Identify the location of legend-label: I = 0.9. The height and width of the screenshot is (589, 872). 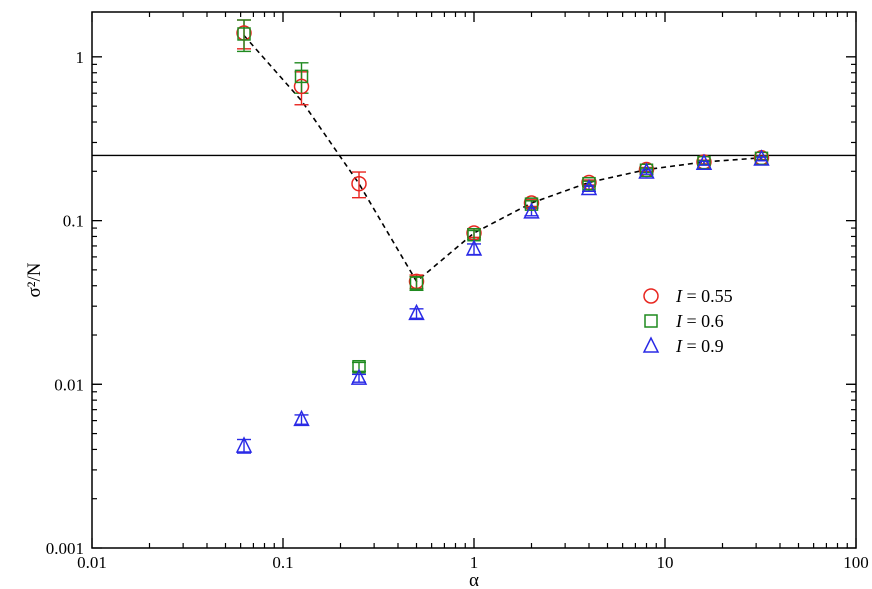
(699, 346).